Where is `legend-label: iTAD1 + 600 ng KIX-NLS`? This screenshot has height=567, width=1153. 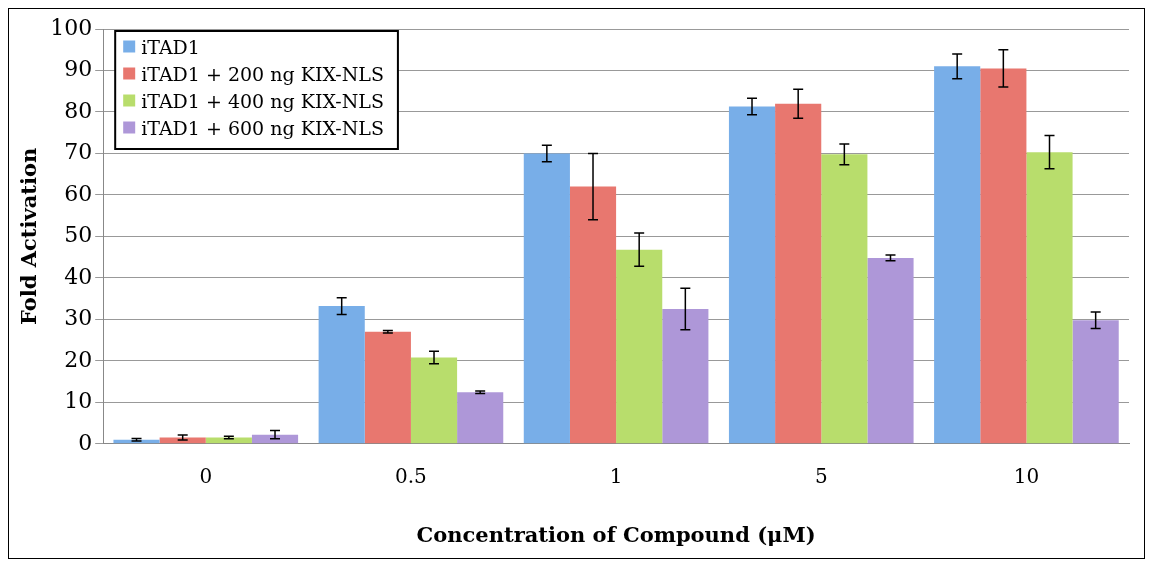
legend-label: iTAD1 + 600 ng KIX-NLS is located at coordinates (262, 128).